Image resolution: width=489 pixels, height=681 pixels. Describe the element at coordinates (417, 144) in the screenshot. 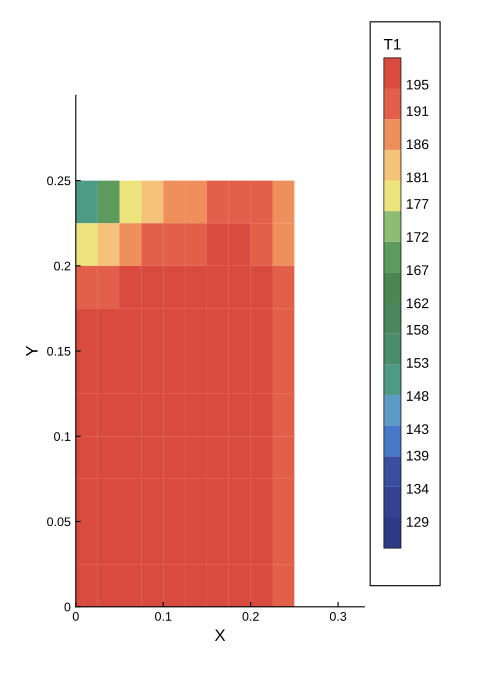

I see `color-bar-label: 186` at that location.